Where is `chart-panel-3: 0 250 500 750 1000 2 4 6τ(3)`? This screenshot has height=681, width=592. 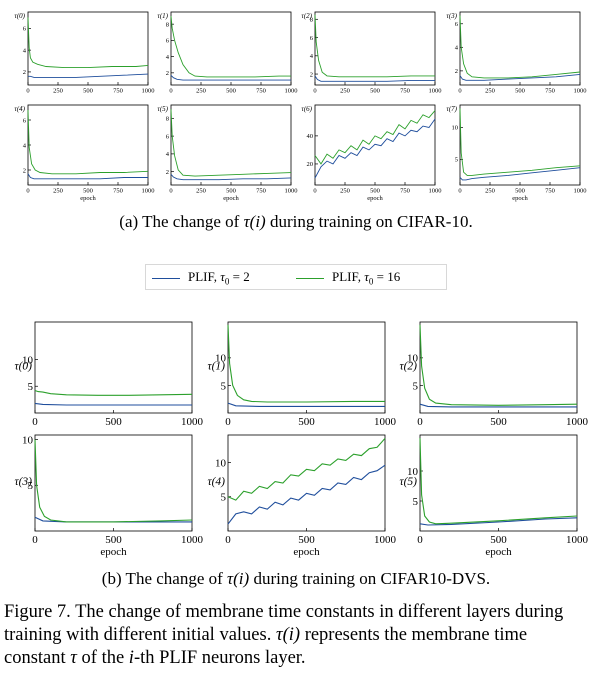 chart-panel-3: 0 250 500 750 1000 2 4 6τ(3) is located at coordinates (516, 53).